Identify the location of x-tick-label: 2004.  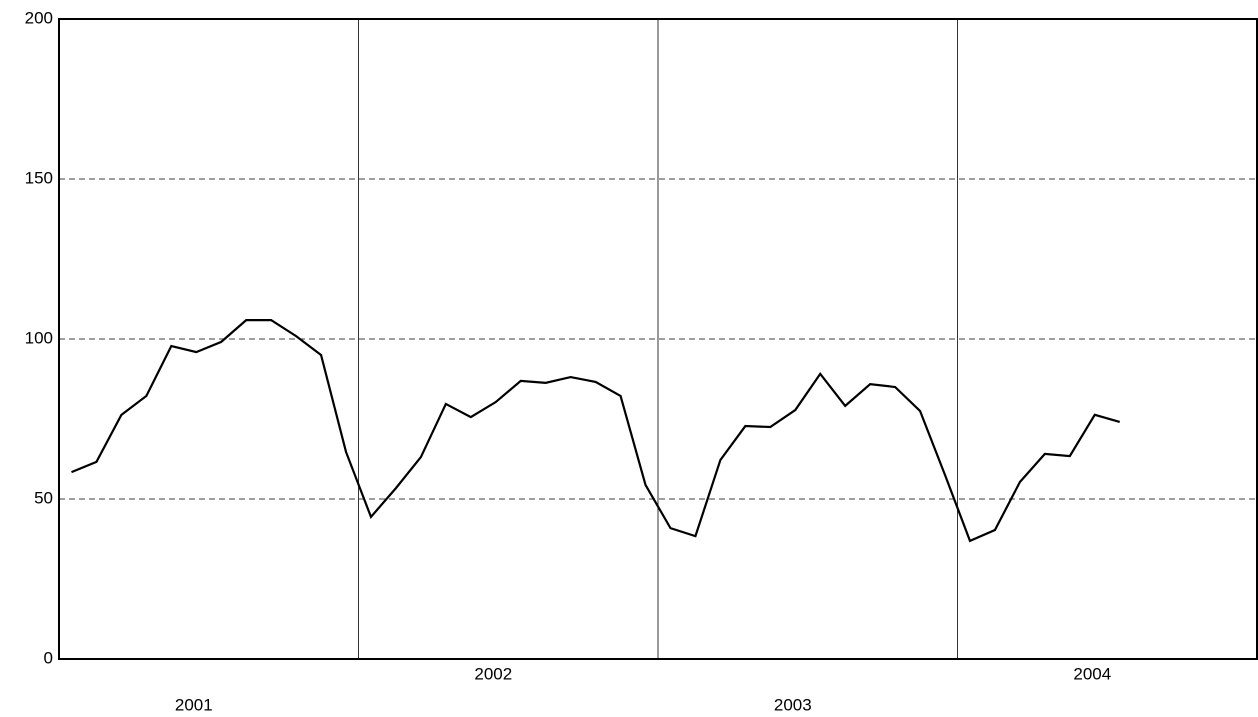
(1092, 673).